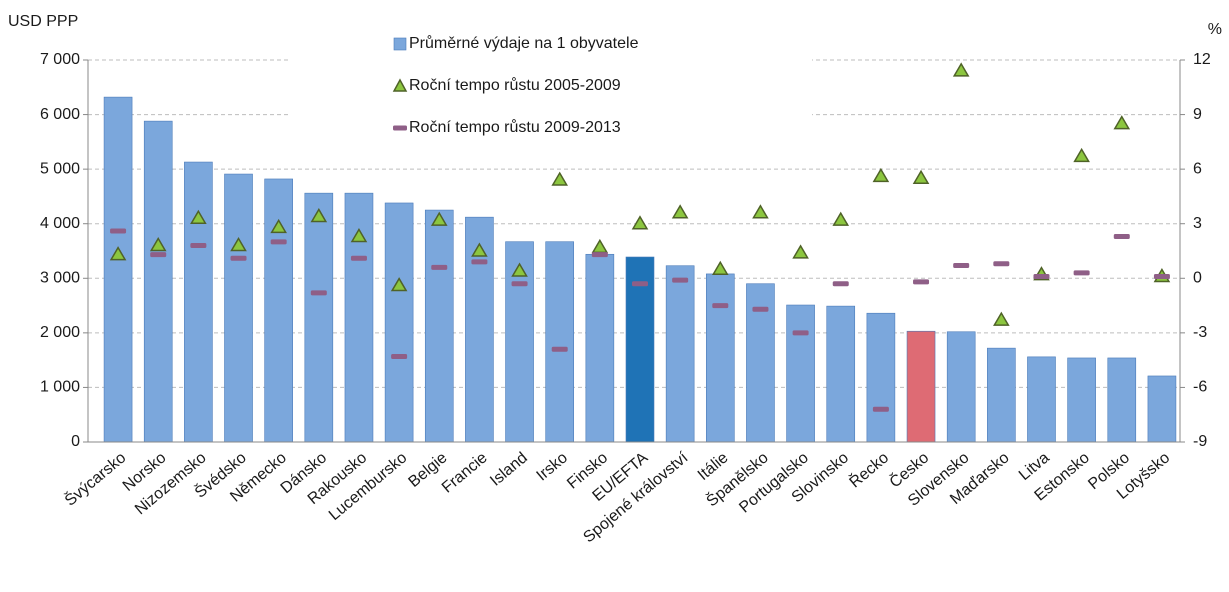  What do you see at coordinates (60, 278) in the screenshot?
I see `y-tick-label: 3 000` at bounding box center [60, 278].